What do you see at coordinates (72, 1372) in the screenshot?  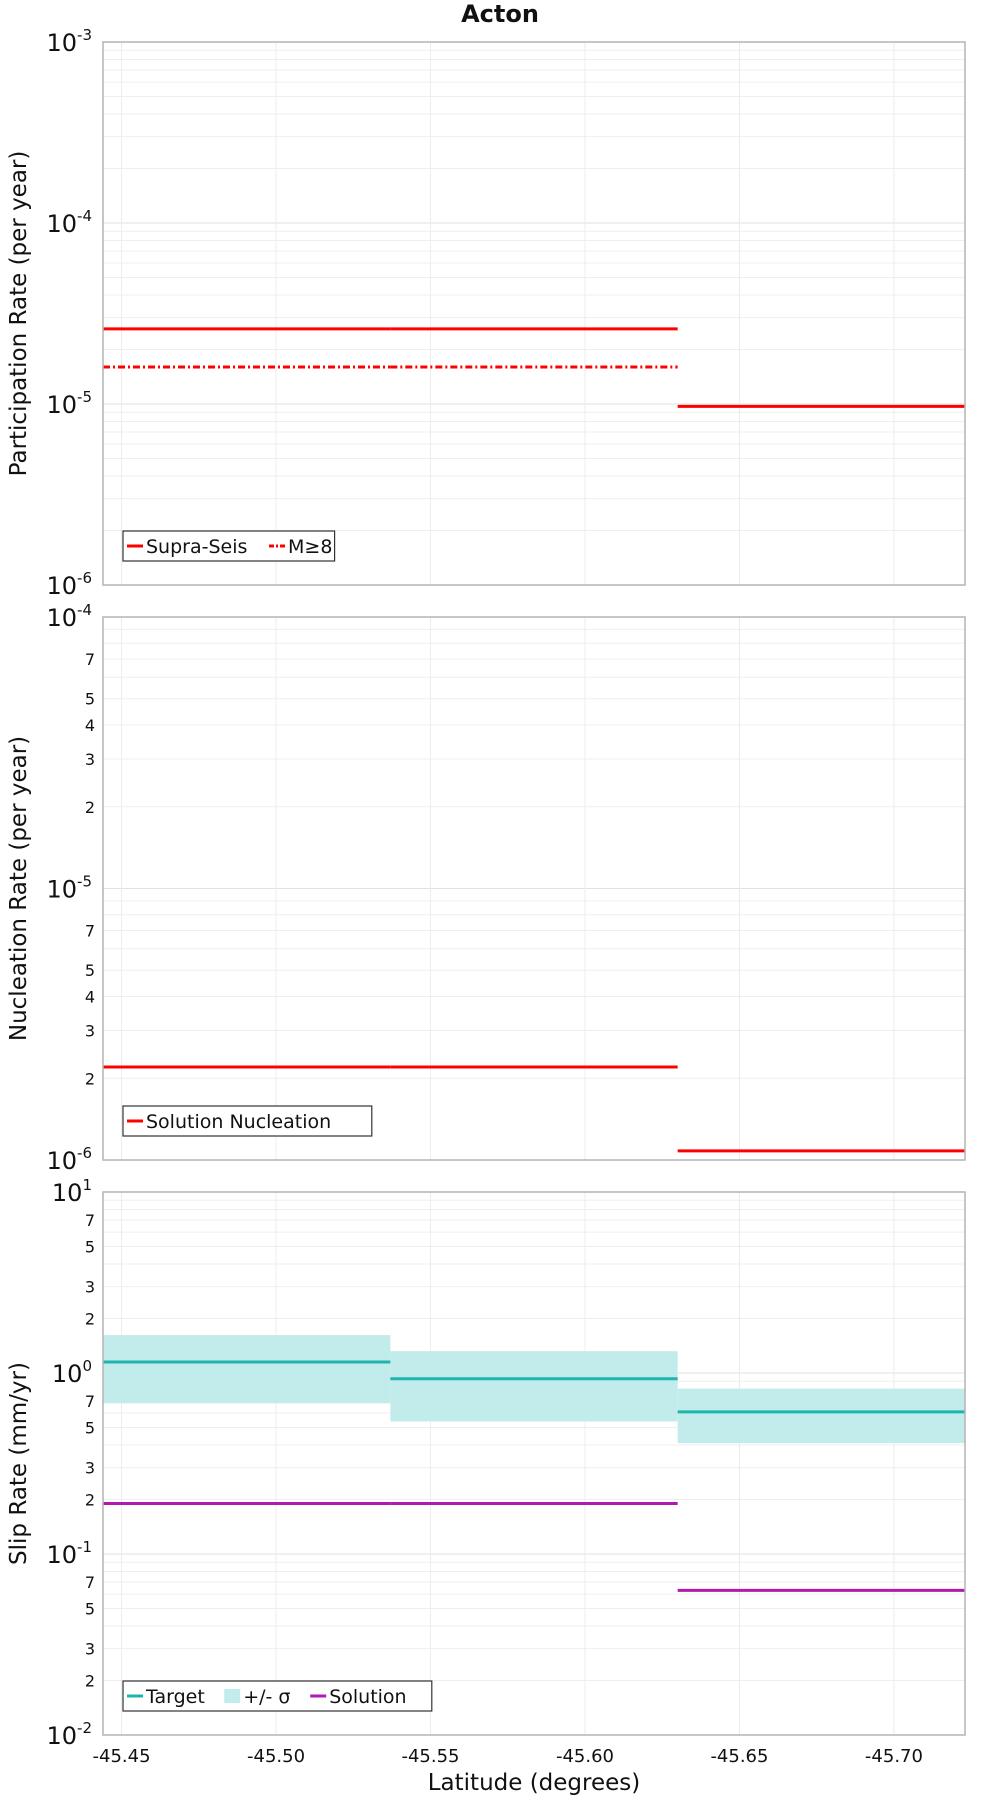 I see `y-tick-label: 10⁰` at bounding box center [72, 1372].